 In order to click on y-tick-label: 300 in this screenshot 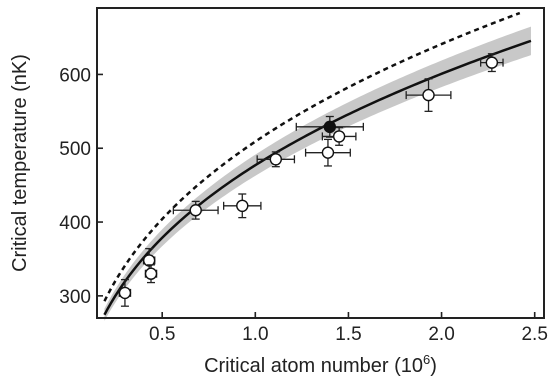, I will do `click(75, 297)`.